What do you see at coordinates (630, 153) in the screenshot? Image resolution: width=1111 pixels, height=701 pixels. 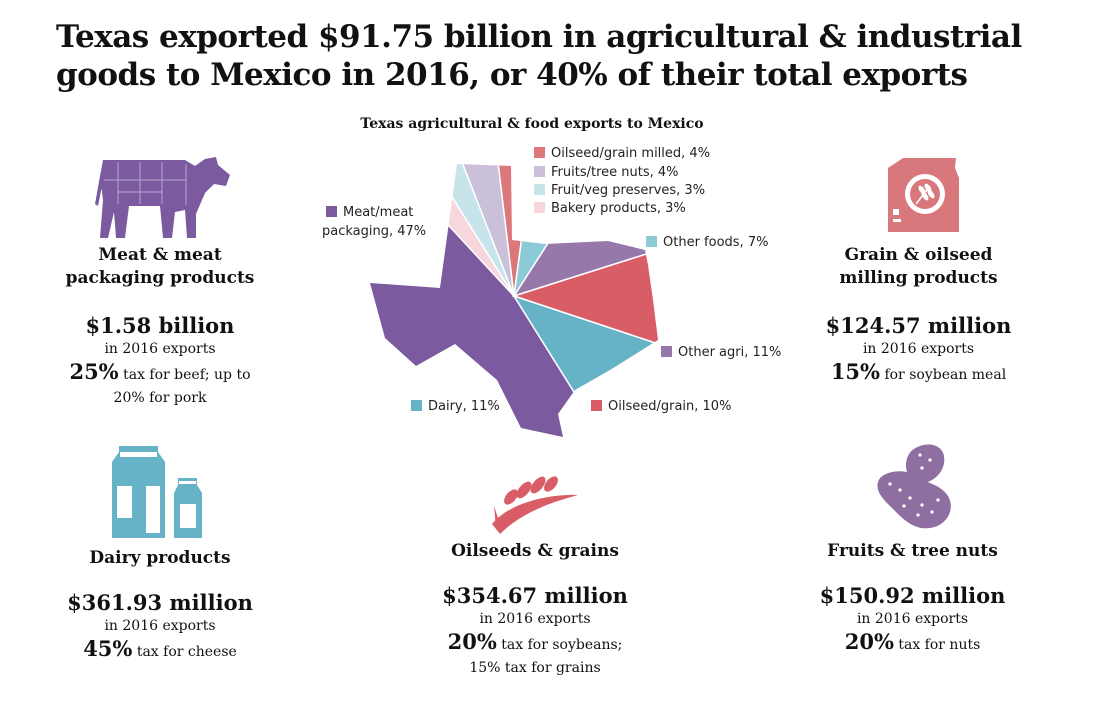 I see `legend-label-oilseed-grain-milled: Oilseed/grain milled, 4%` at bounding box center [630, 153].